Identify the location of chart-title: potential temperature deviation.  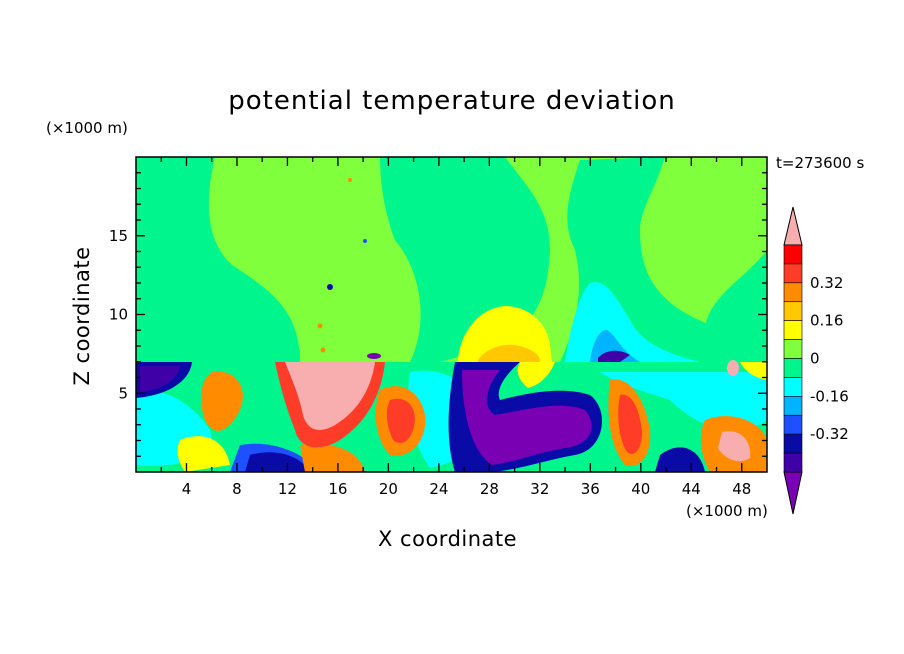
(452, 101).